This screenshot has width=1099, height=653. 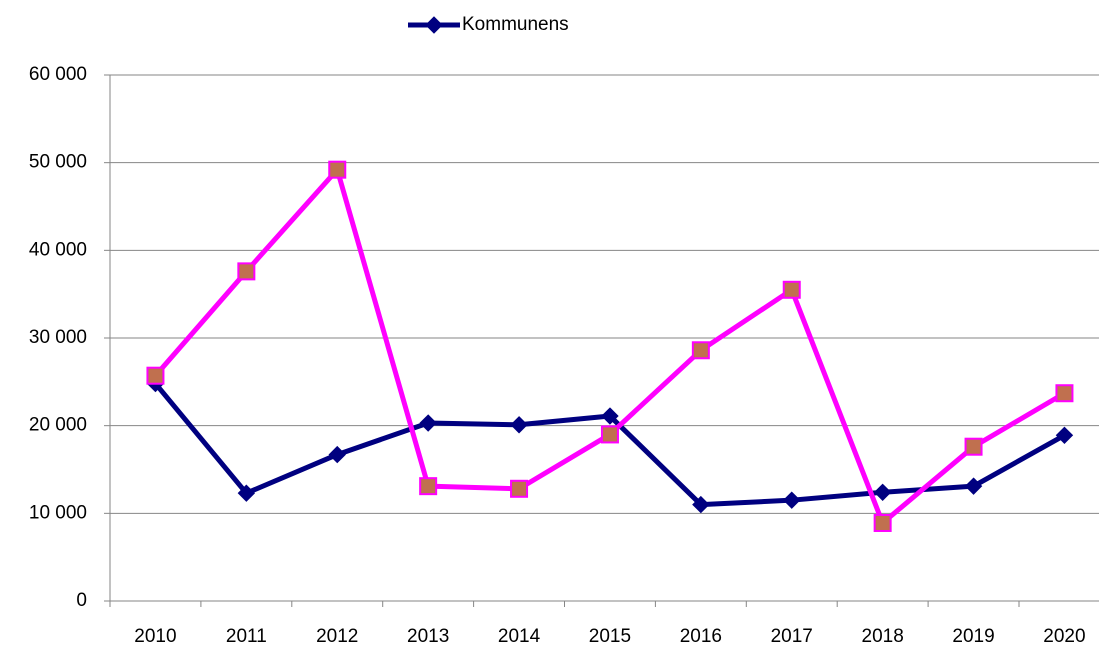 I want to click on y-tick-label: 20 000, so click(x=58, y=425).